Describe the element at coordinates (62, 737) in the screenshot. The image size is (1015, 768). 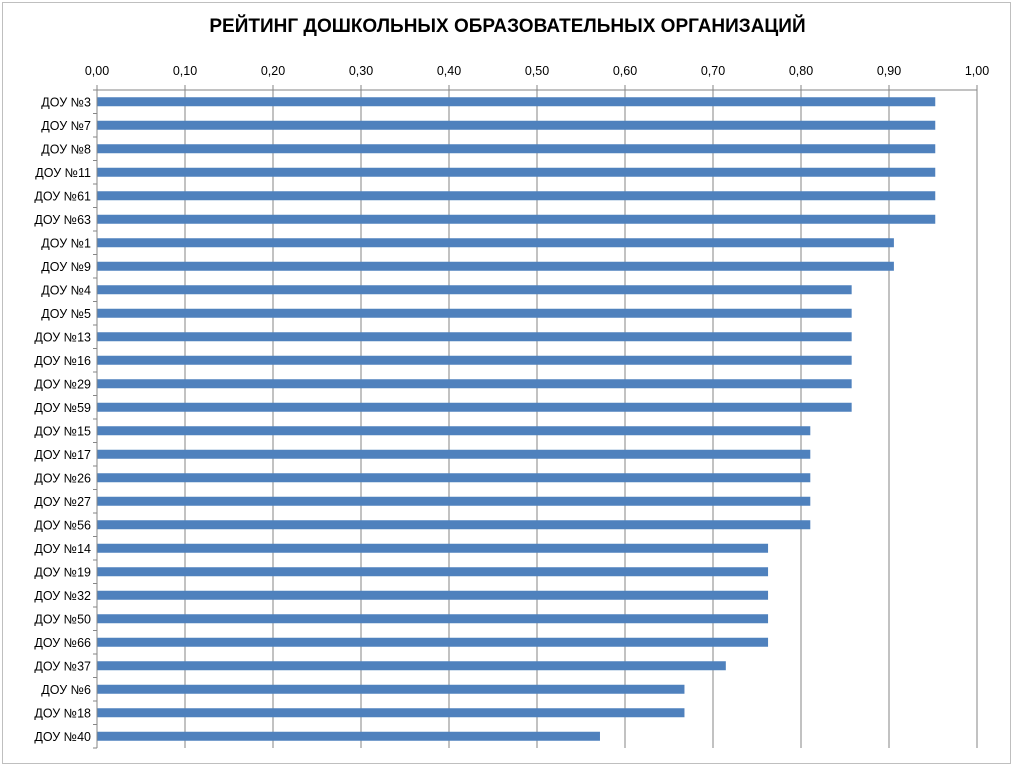
I see `category-label: ДОУ №40` at that location.